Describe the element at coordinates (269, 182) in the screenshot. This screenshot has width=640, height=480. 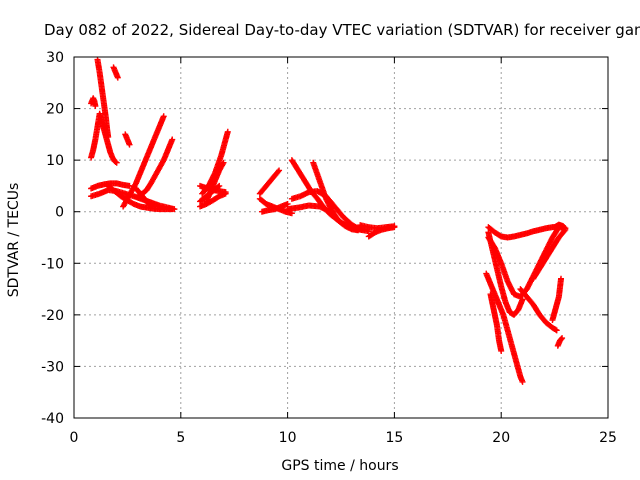
I see `series-arc18` at that location.